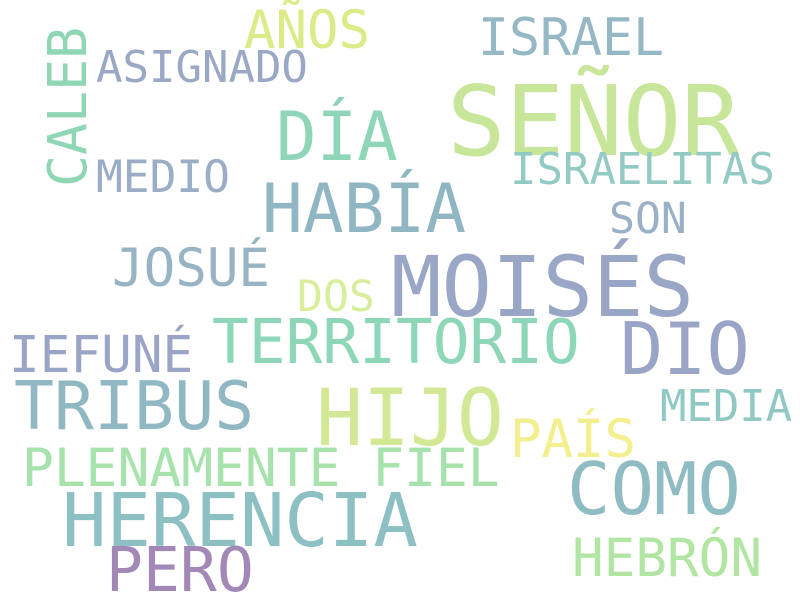 This screenshot has width=800, height=600. Describe the element at coordinates (654, 489) in the screenshot. I see `word-como: COMO` at that location.